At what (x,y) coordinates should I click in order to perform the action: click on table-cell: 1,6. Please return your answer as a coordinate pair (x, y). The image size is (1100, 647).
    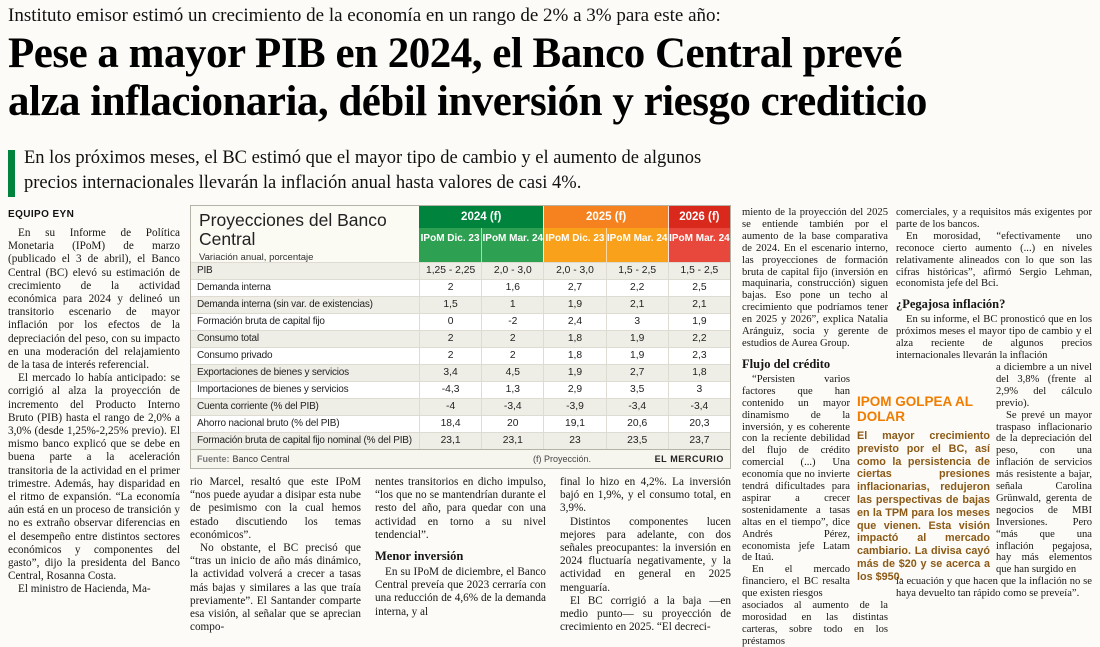
    Looking at the image, I should click on (512, 288).